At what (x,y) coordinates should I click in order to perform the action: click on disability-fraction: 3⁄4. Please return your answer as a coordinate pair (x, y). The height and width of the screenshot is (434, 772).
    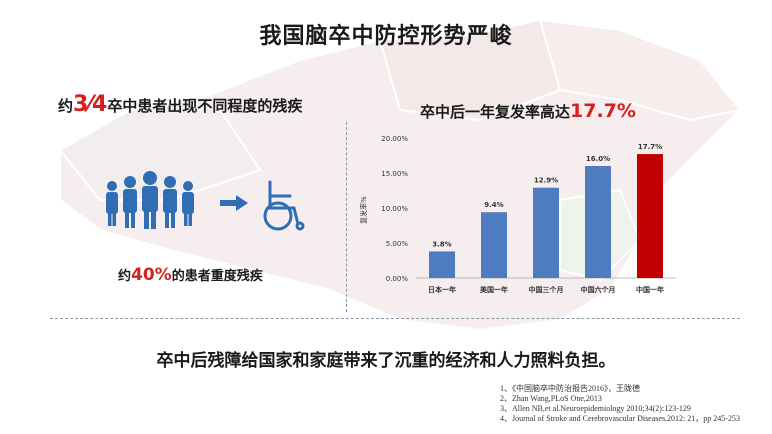
    Looking at the image, I should click on (90, 104).